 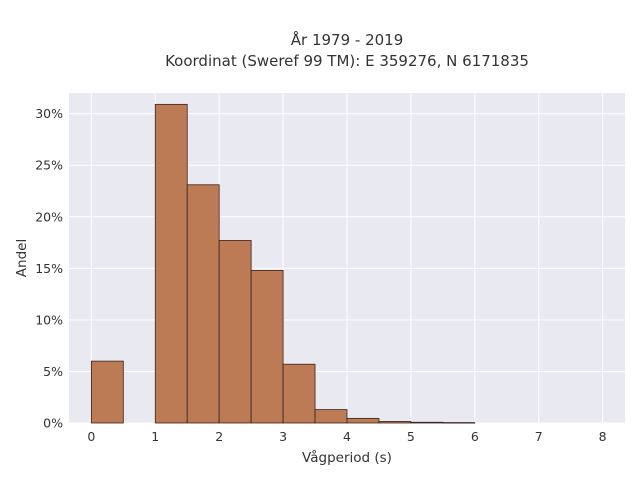 I want to click on x-tick-label: 1, so click(x=155, y=436).